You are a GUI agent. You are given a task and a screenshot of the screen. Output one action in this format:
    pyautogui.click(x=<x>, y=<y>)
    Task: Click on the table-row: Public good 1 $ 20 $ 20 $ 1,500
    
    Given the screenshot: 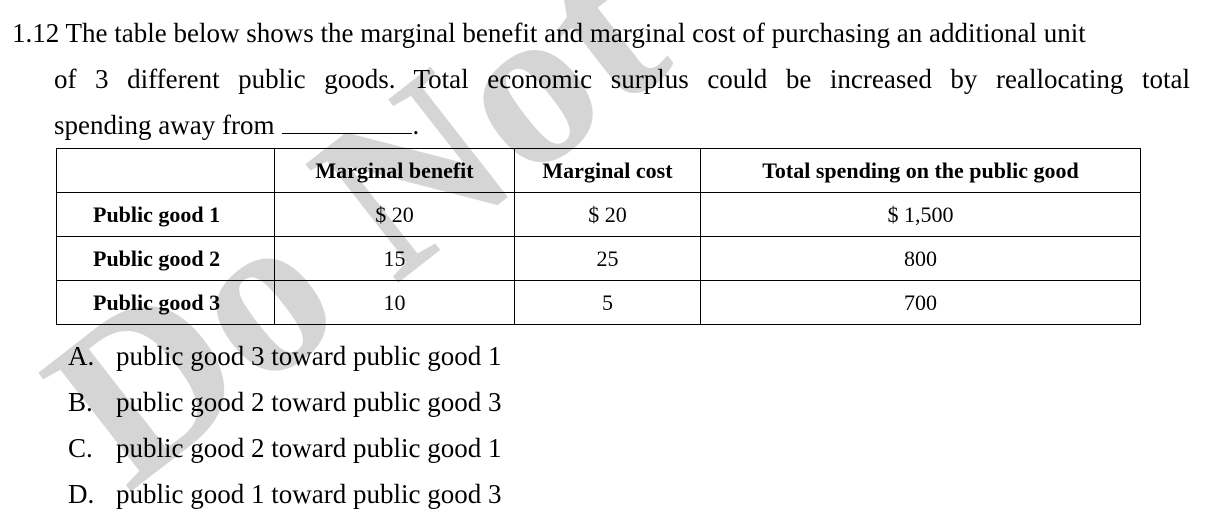 What is the action you would take?
    pyautogui.click(x=598, y=214)
    